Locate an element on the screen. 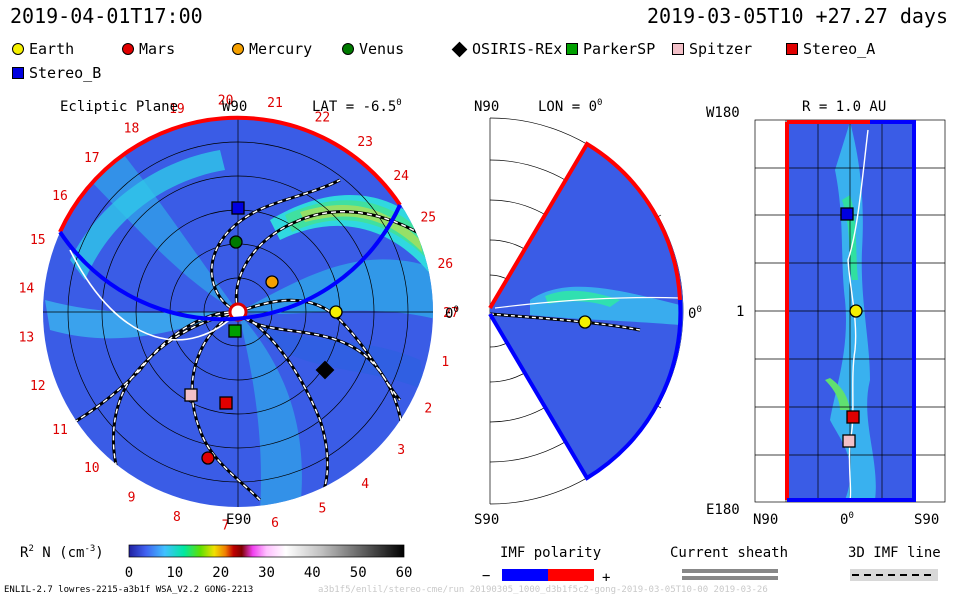  sector-label: 5 is located at coordinates (322, 509).